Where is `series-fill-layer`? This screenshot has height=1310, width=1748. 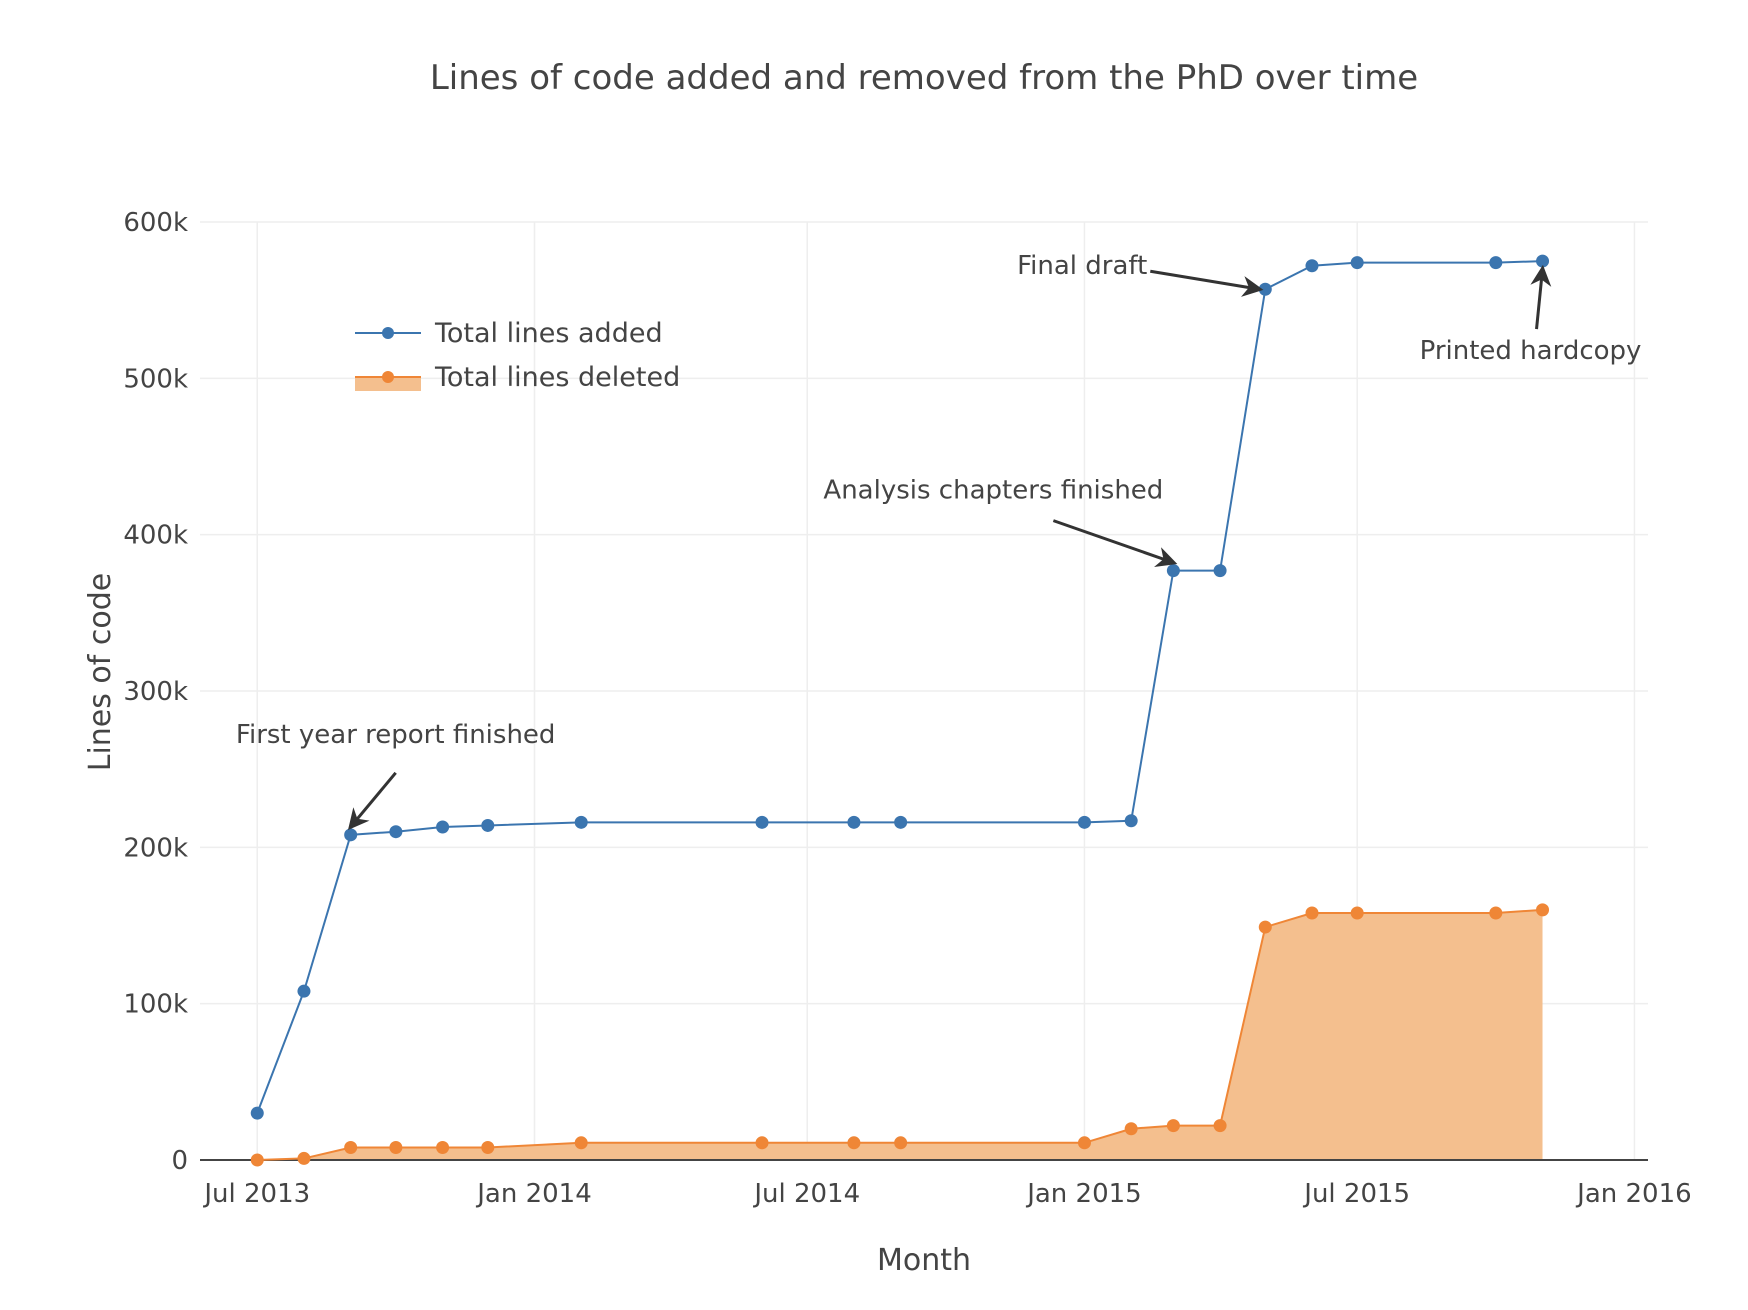
series-fill-layer is located at coordinates (900, 1034).